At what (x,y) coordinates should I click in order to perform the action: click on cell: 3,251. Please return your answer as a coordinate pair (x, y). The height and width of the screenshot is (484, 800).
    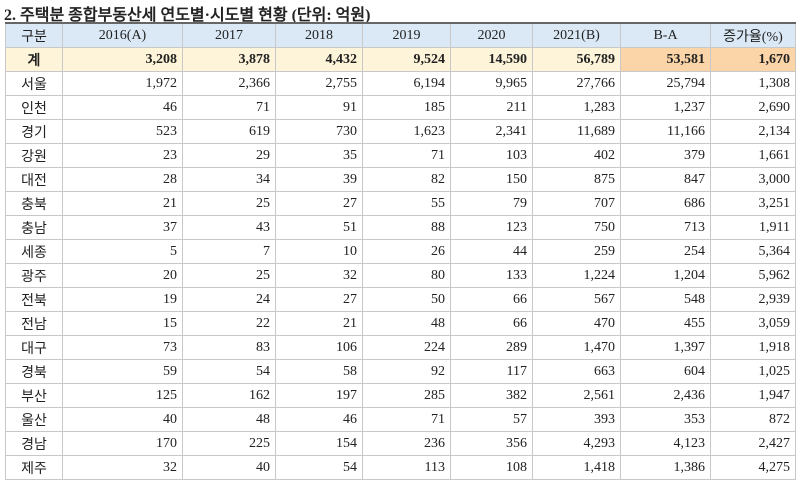
    Looking at the image, I should click on (753, 203).